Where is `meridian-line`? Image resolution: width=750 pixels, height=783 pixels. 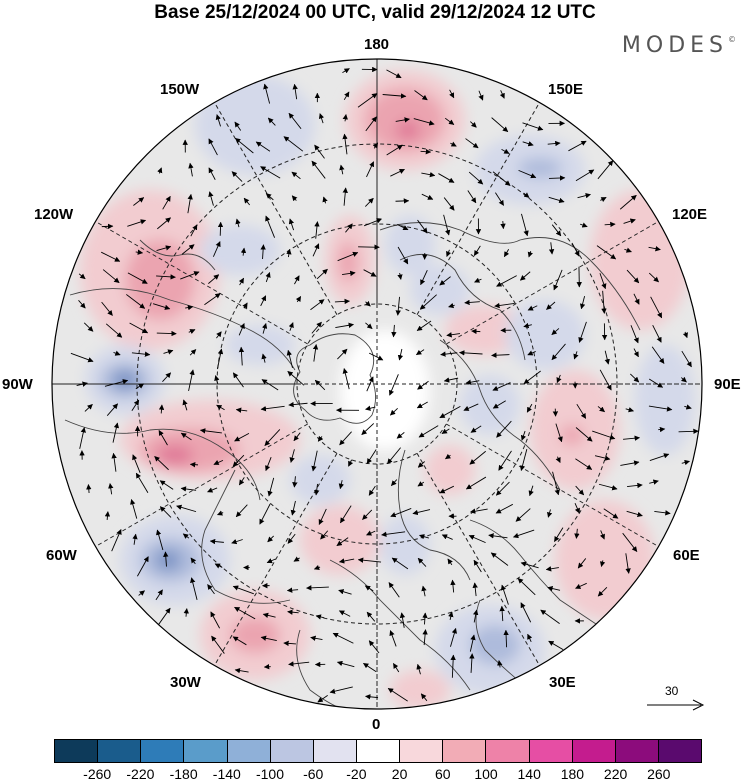
meridian-line is located at coordinates (201, 283).